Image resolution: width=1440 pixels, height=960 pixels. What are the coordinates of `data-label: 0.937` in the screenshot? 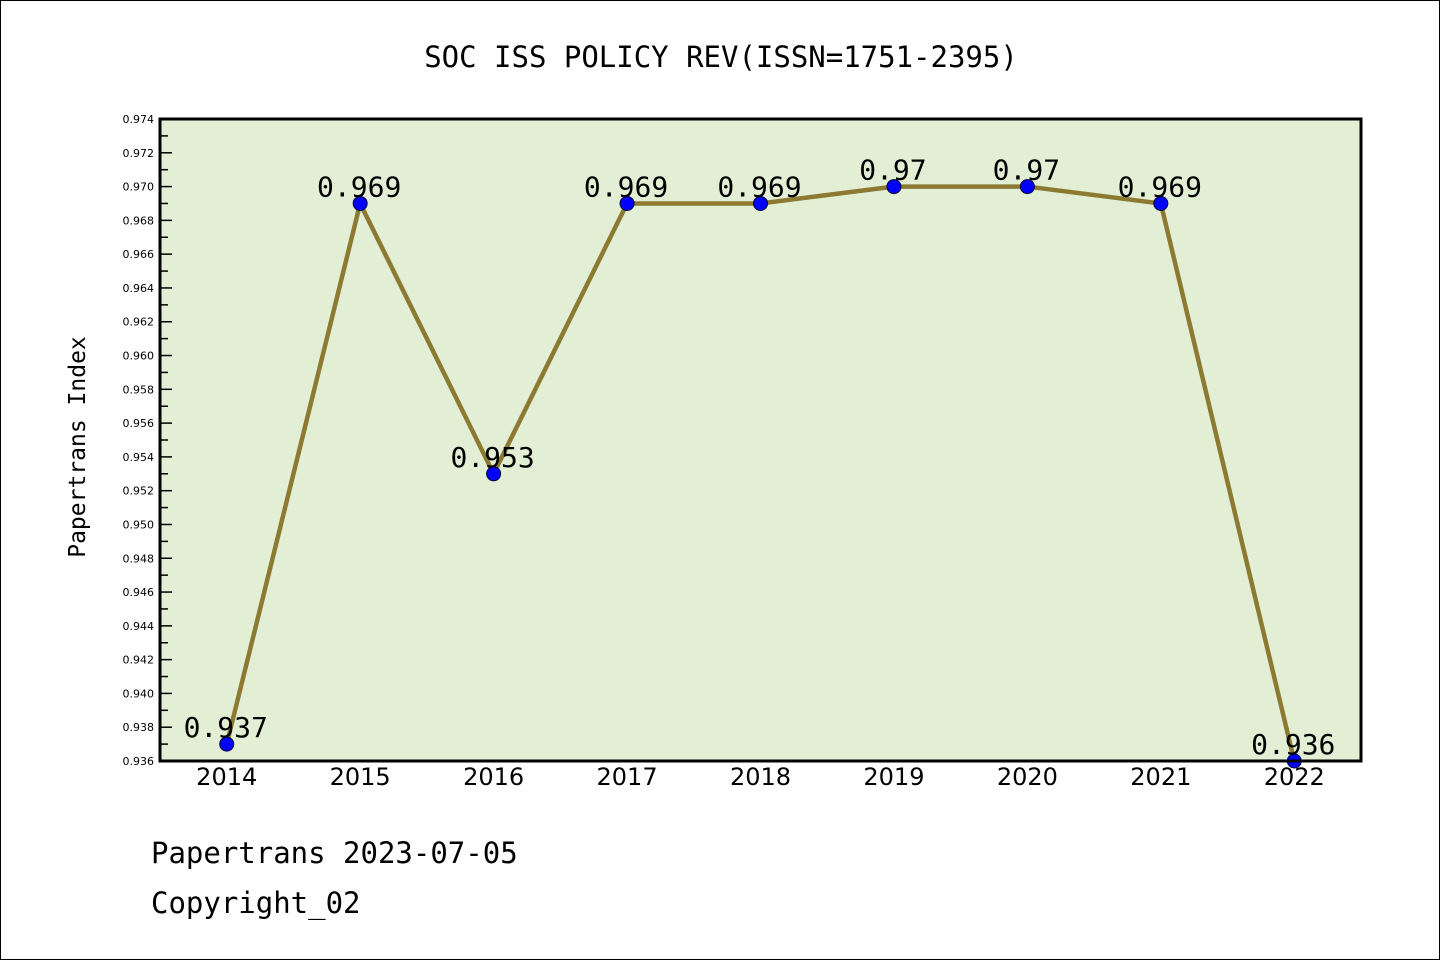 It's located at (226, 727).